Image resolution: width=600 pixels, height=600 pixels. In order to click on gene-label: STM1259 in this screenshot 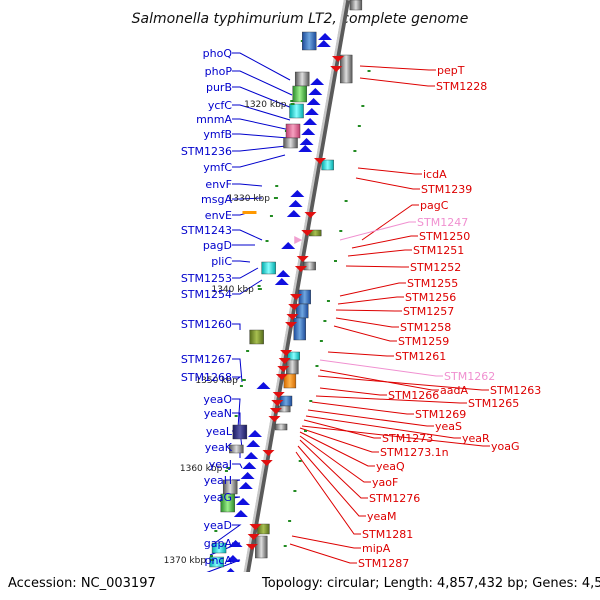, I will do `click(423, 341)`.